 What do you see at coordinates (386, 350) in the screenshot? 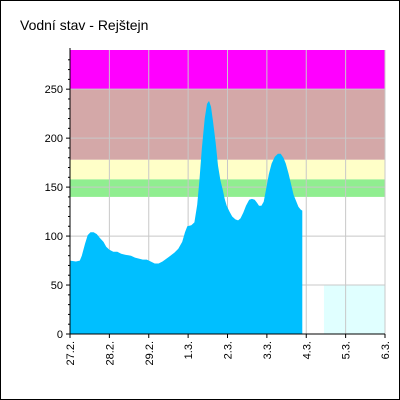
I see `x-tick-label-8: 6.3.` at bounding box center [386, 350].